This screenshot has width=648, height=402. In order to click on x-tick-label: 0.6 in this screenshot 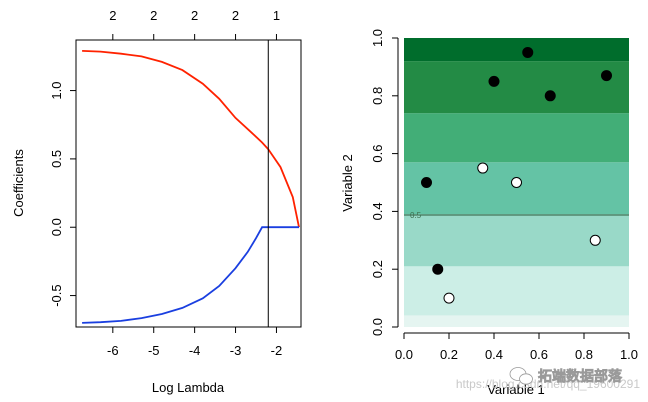, I will do `click(539, 354)`.